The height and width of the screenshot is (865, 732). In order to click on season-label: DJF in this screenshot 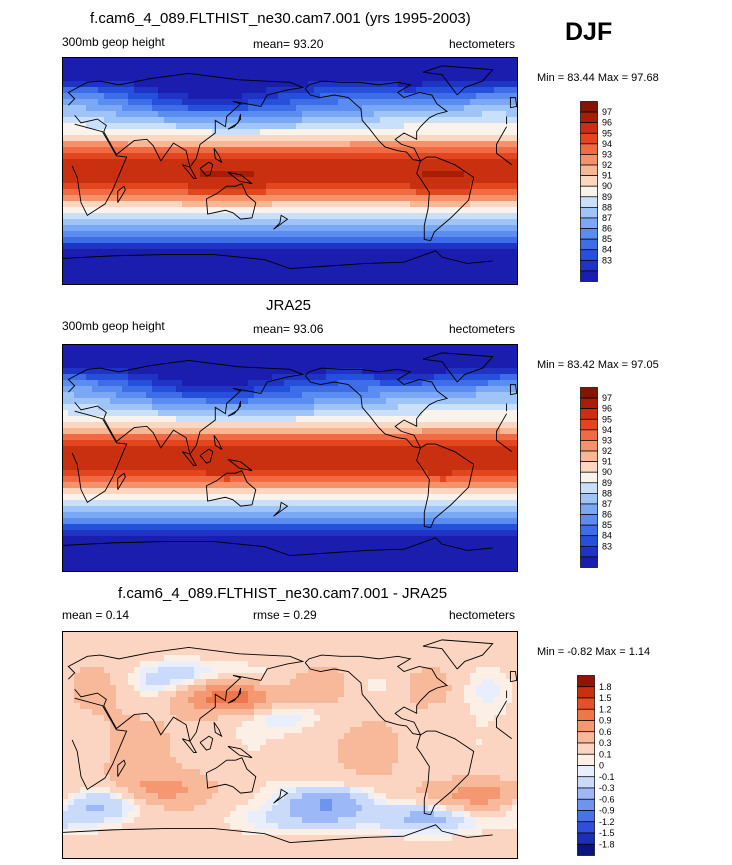, I will do `click(589, 32)`.